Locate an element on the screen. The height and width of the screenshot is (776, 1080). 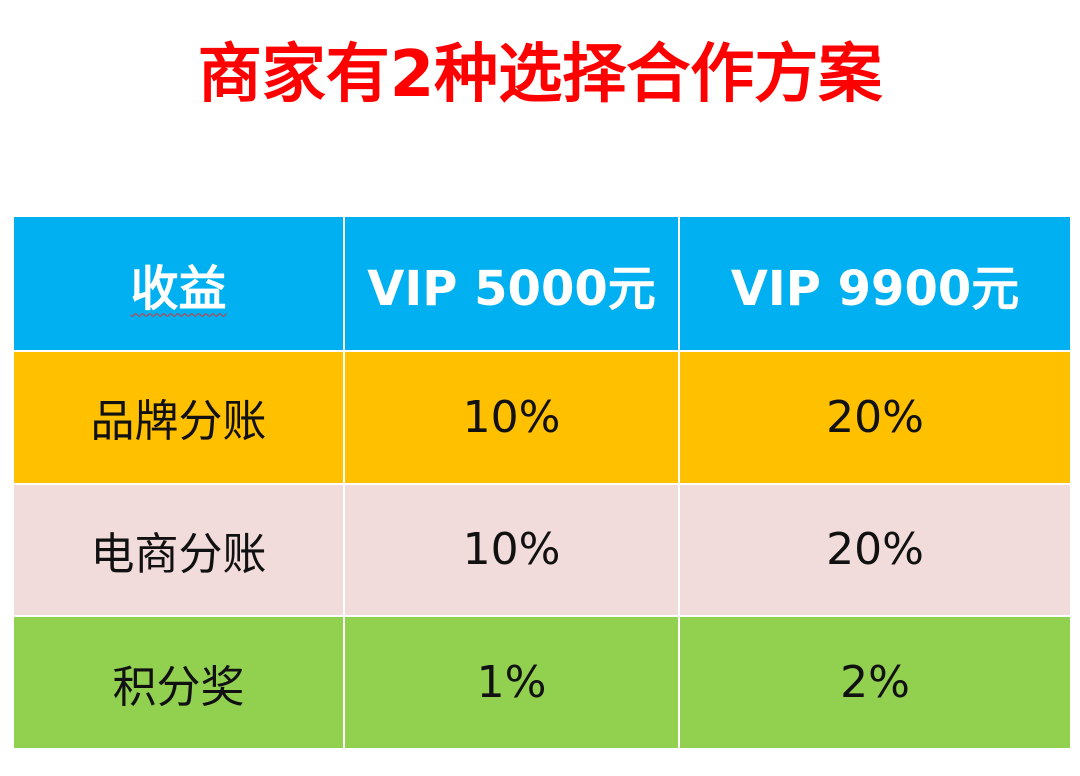
cell: 1% is located at coordinates (511, 682).